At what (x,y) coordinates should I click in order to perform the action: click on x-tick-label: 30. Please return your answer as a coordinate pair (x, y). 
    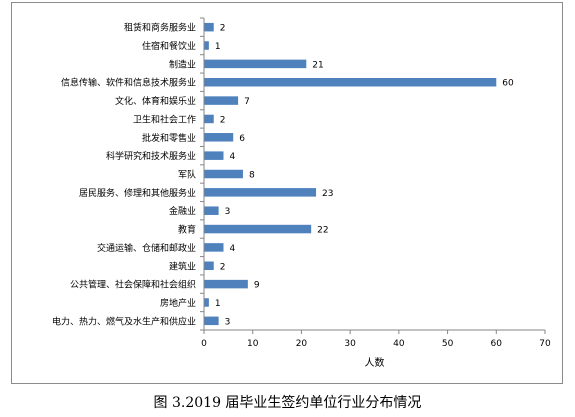
    Looking at the image, I should click on (350, 344).